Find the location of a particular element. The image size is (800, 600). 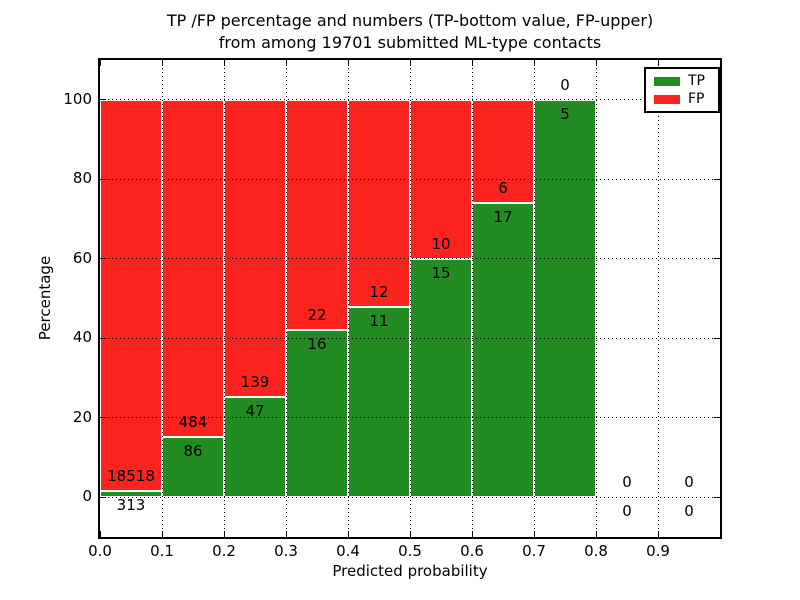

fp-swatch-icon is located at coordinates (667, 99).